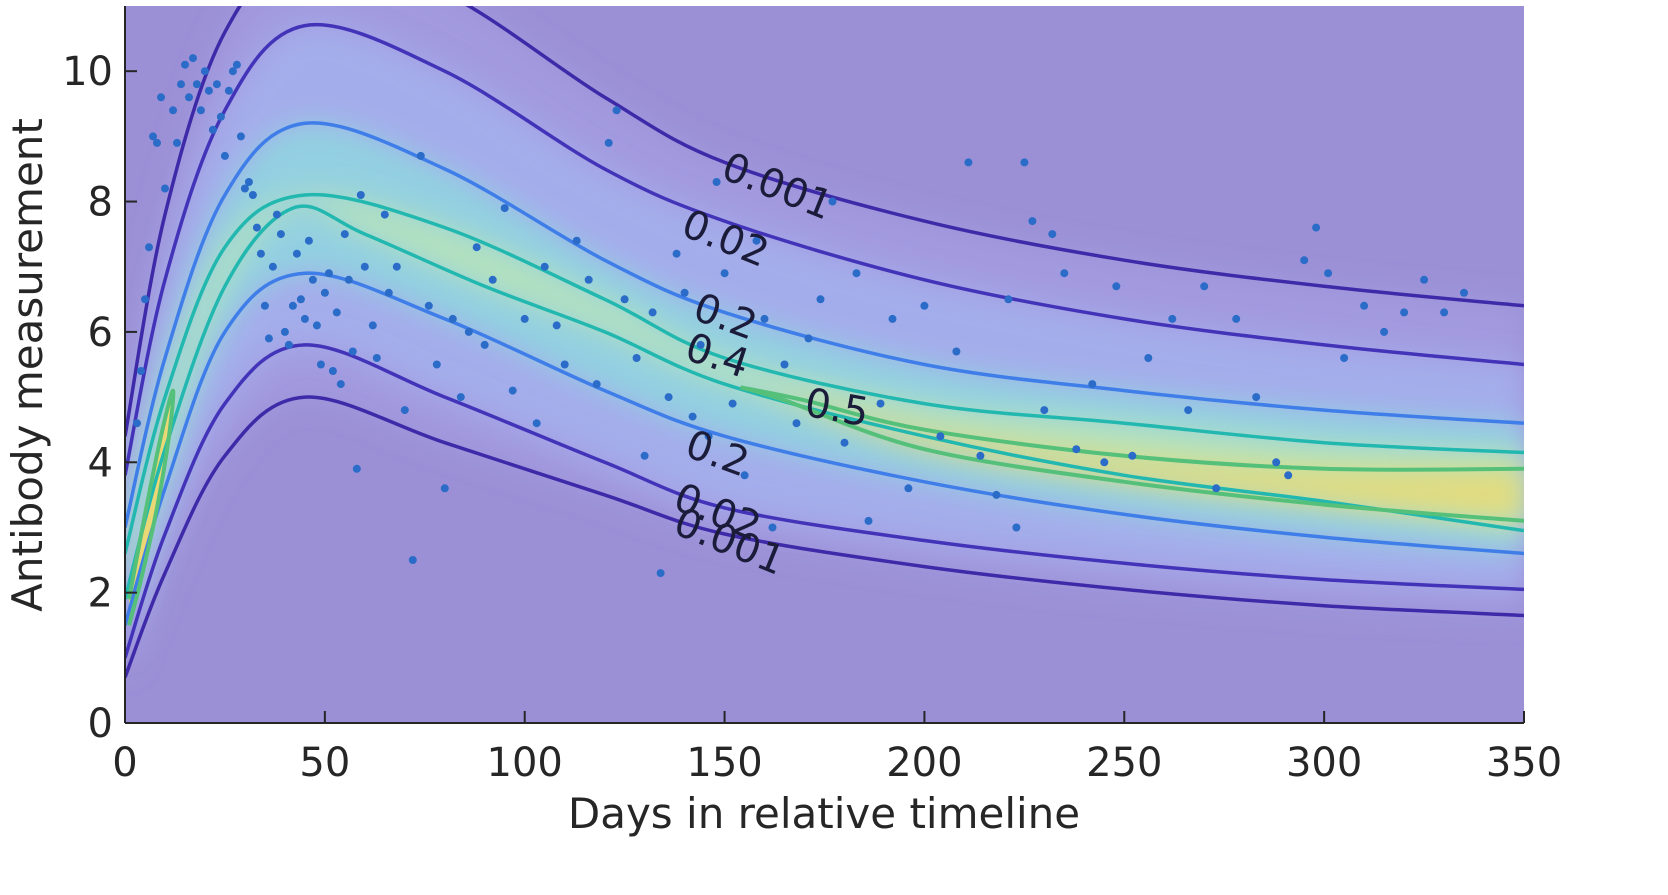 The width and height of the screenshot is (1668, 895). I want to click on contour-label: 0.5, so click(837, 408).